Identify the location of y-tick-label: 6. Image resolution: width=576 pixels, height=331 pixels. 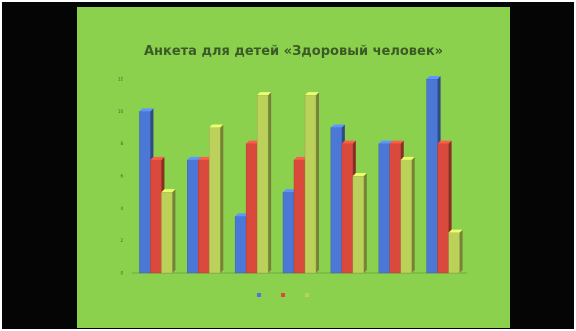
(121, 176).